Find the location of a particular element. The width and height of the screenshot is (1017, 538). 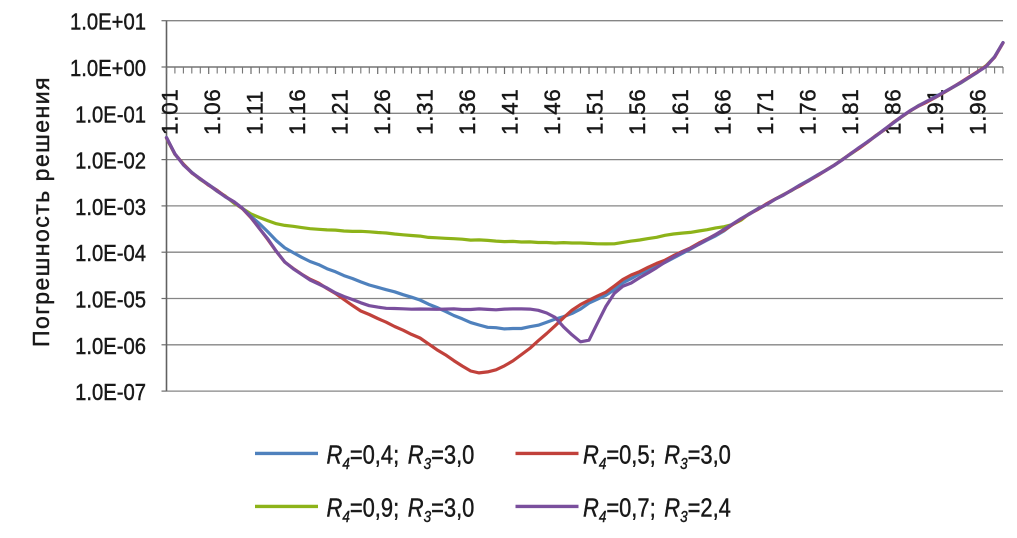

svg-text: 1.0E-05 is located at coordinates (110, 299).